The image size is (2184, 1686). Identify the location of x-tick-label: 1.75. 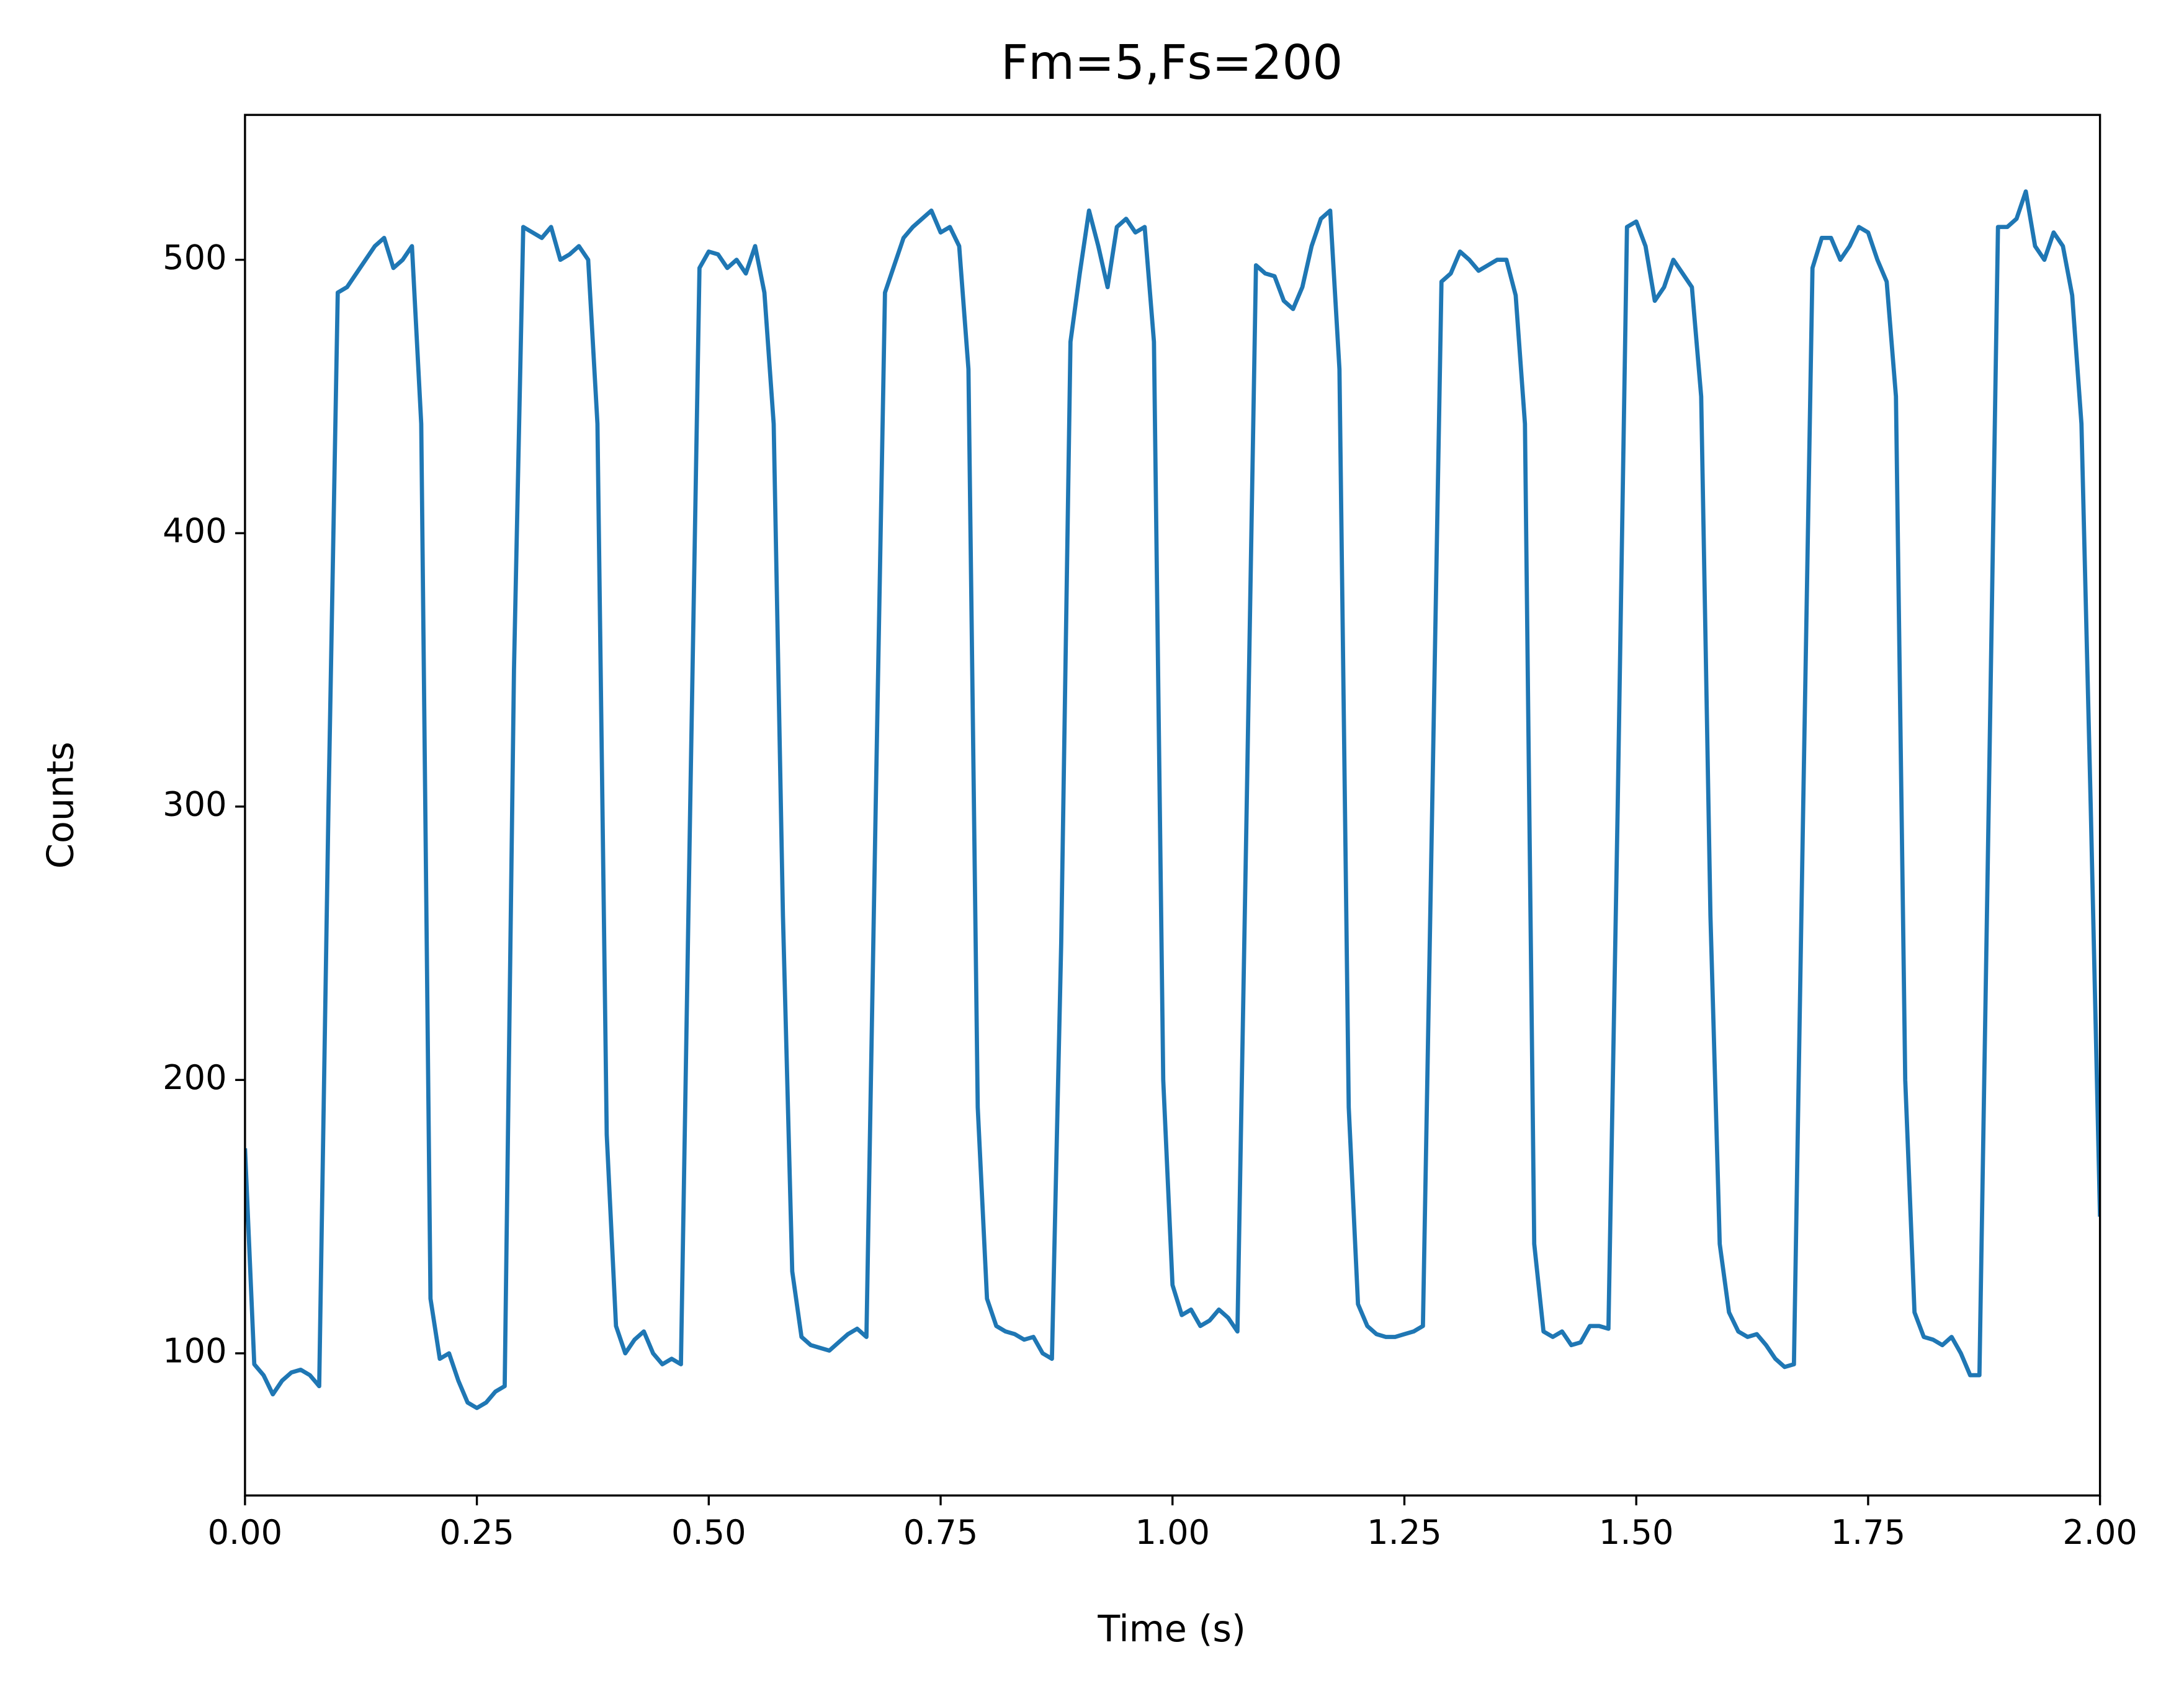
(1868, 1533).